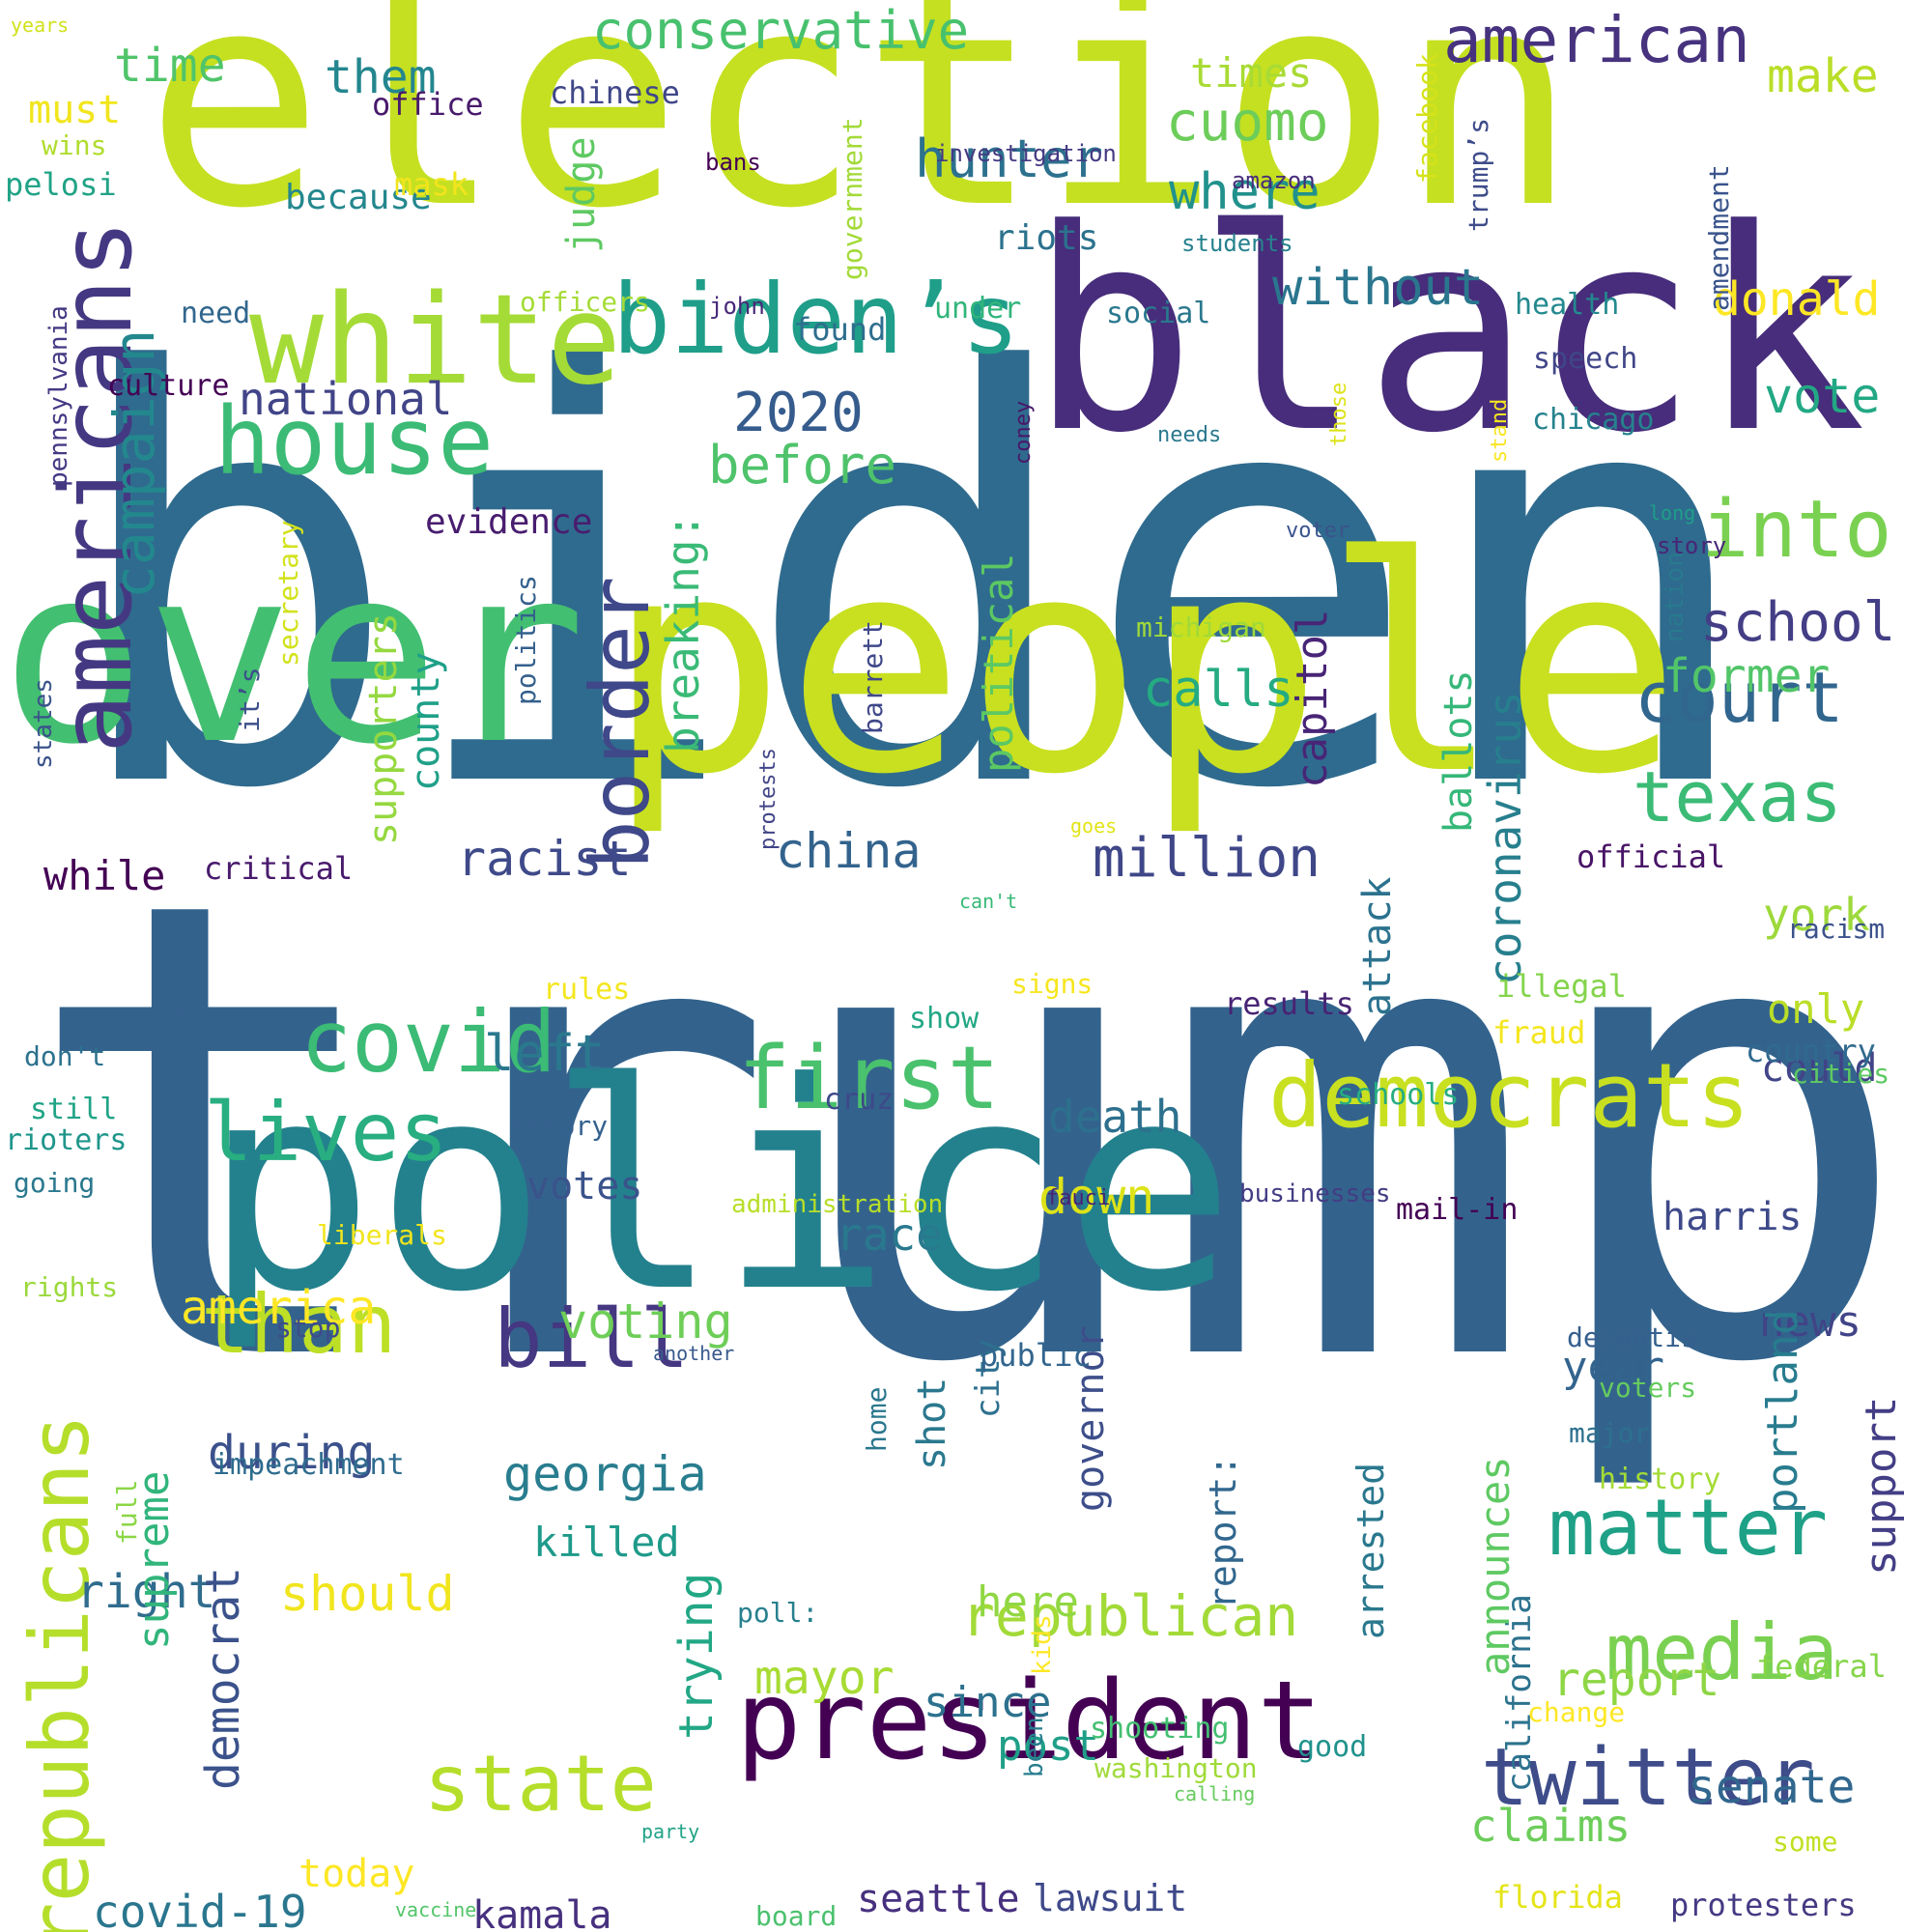 This screenshot has height=1932, width=1932. What do you see at coordinates (216, 313) in the screenshot?
I see `cloud-word: need` at bounding box center [216, 313].